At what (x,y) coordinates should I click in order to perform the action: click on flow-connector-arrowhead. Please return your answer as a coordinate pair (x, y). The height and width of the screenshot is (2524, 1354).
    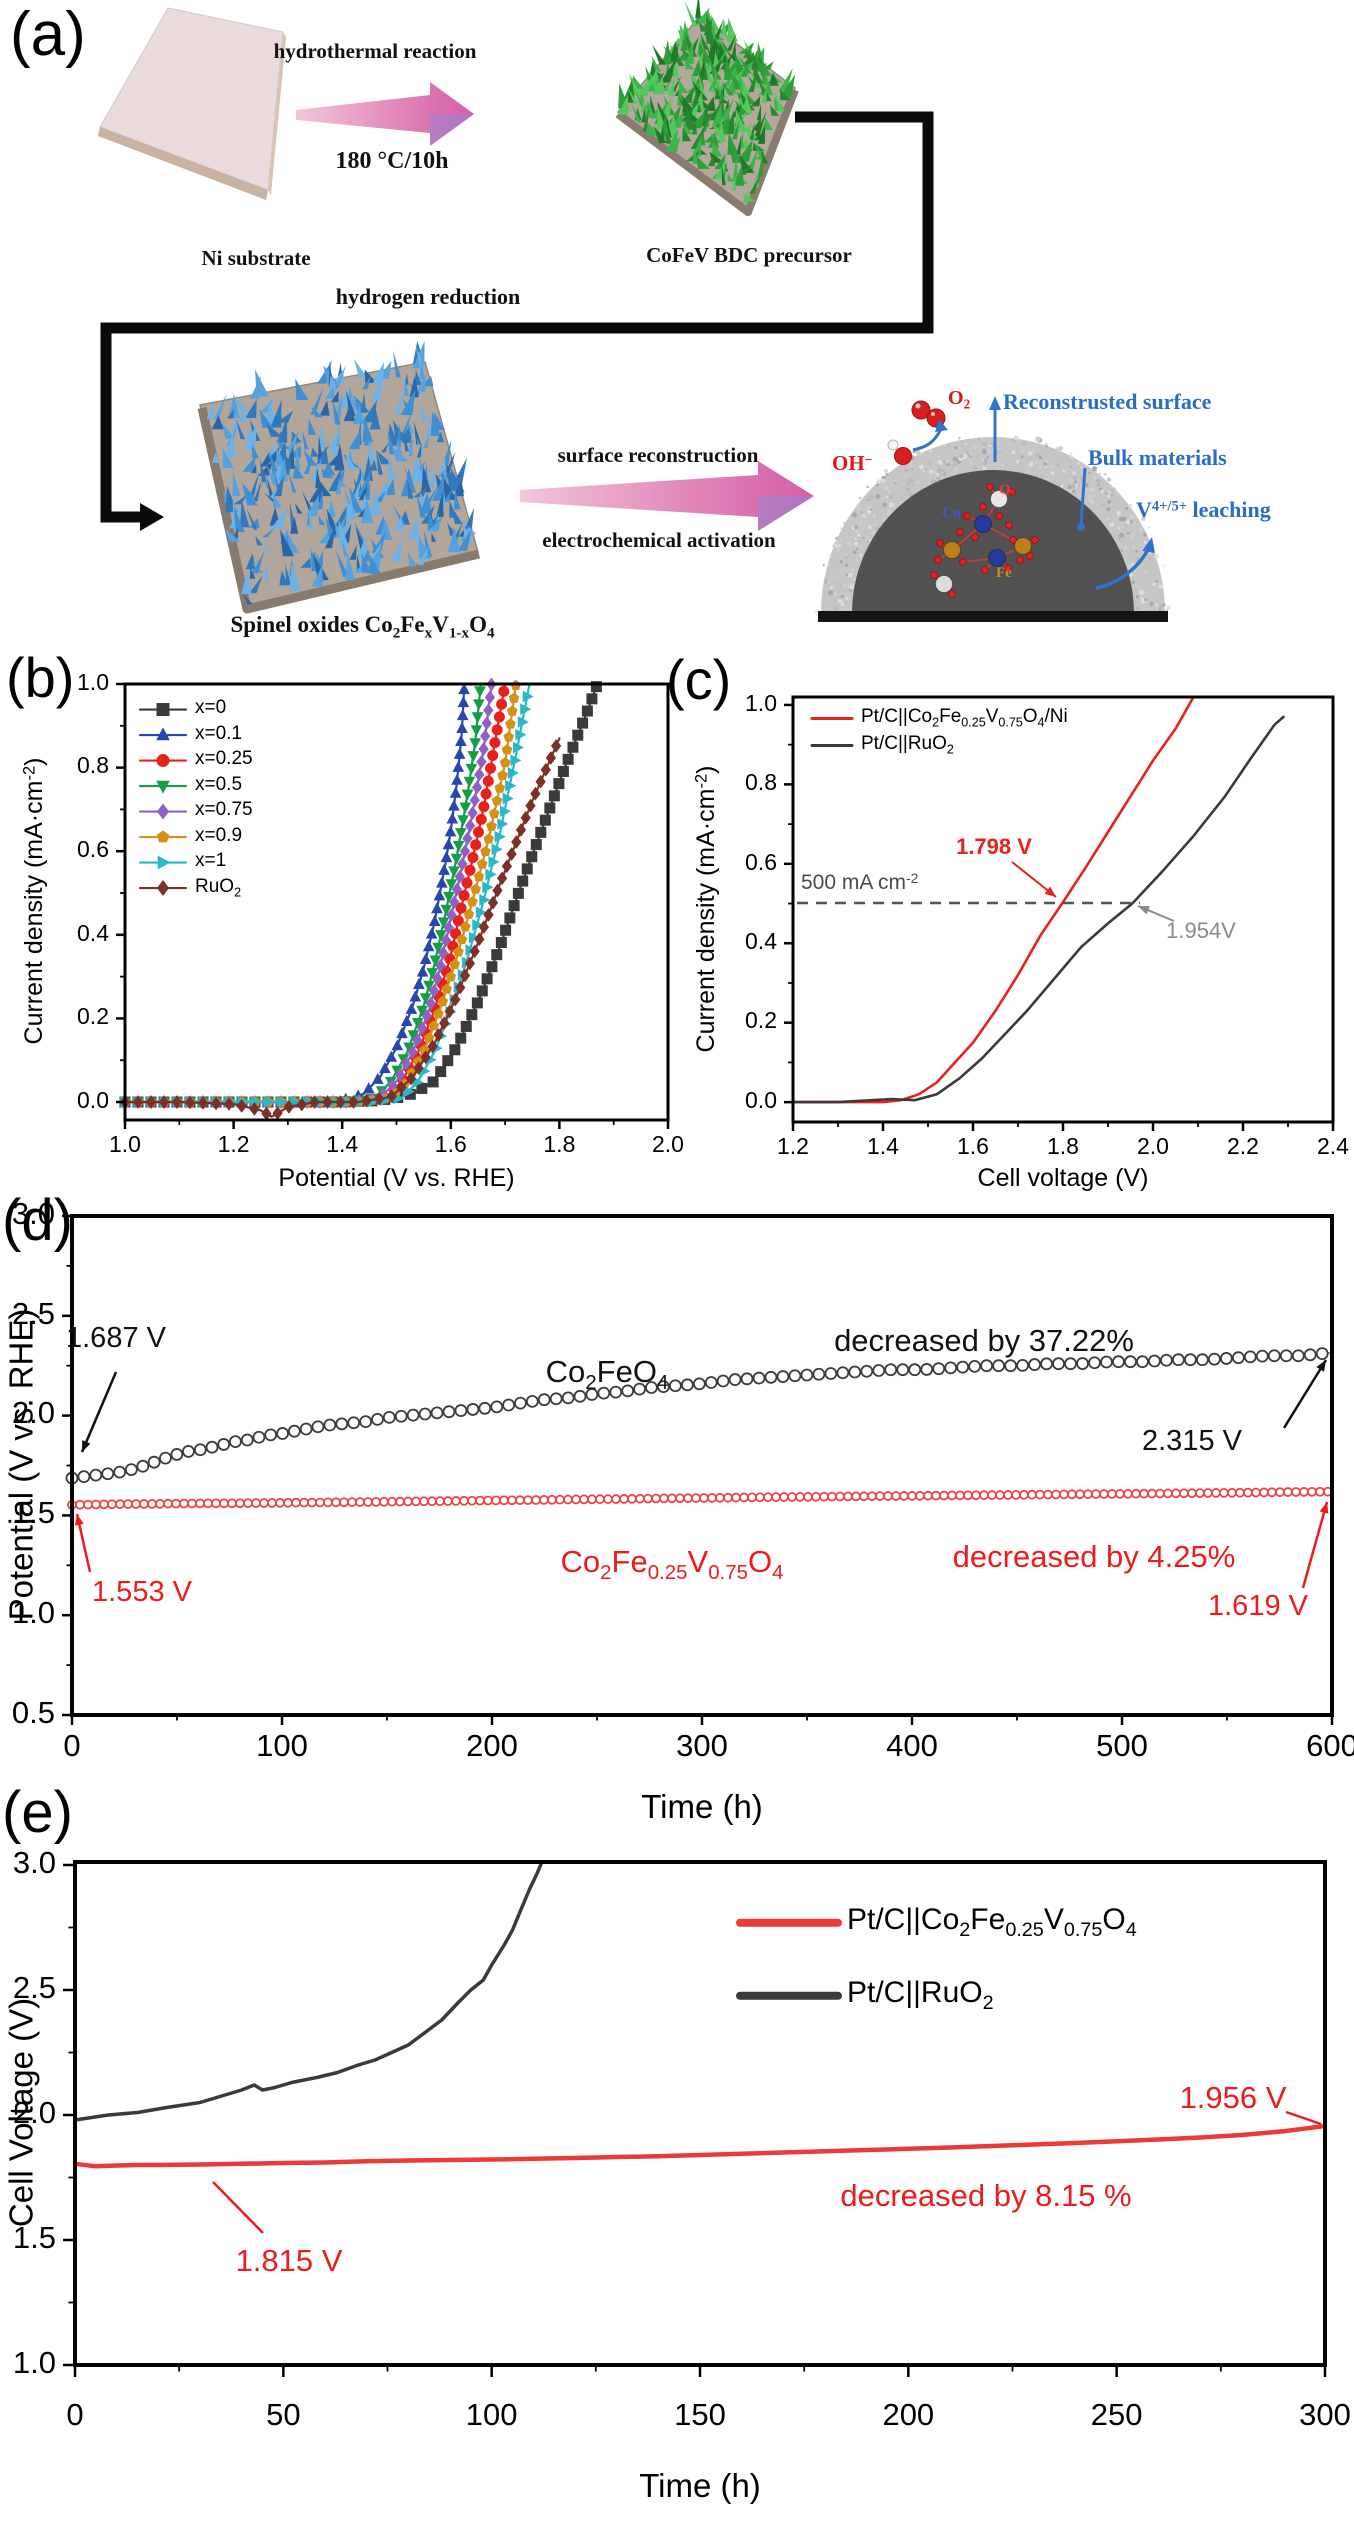
    Looking at the image, I should click on (152, 517).